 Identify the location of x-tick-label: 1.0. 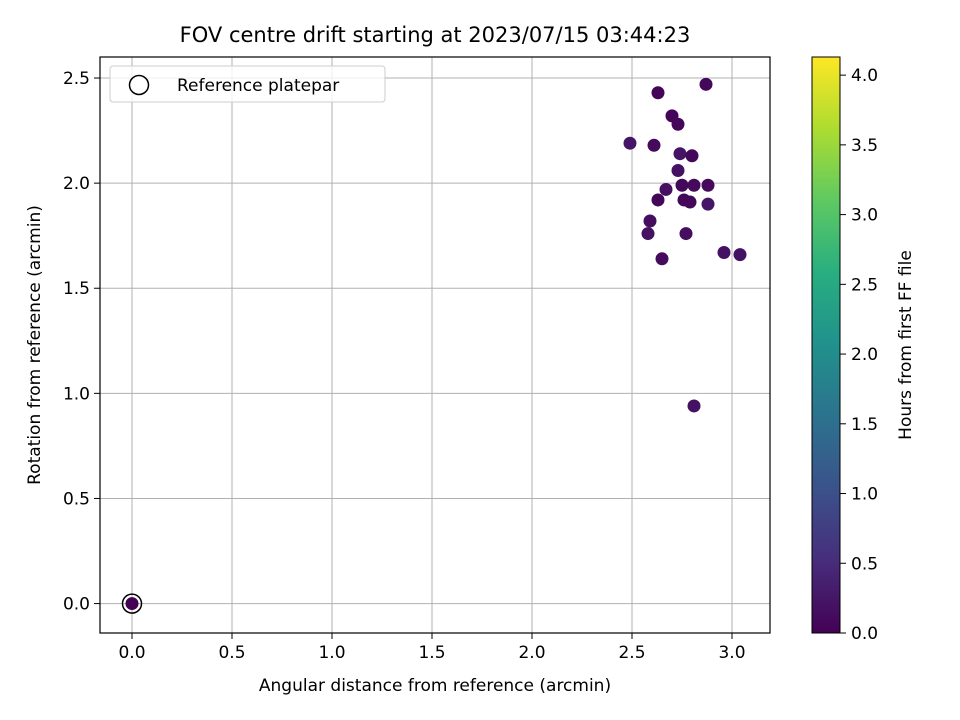
(331, 653).